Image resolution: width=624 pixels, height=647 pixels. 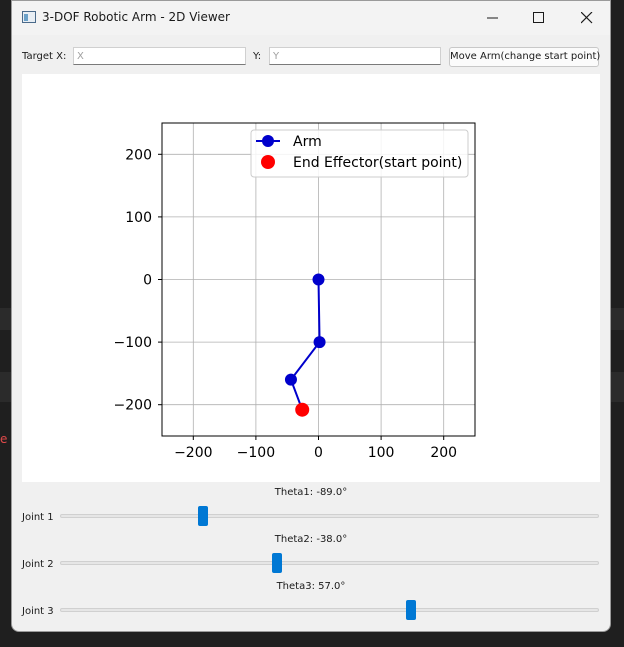 I want to click on end-effector-marker, so click(x=302, y=409).